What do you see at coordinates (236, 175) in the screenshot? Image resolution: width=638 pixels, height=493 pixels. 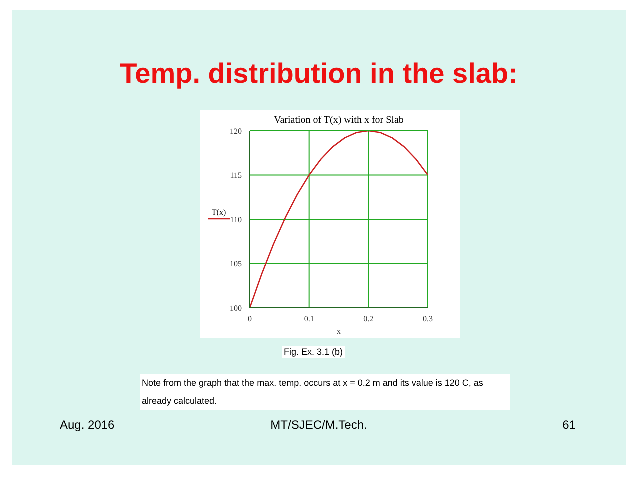 I see `y-tick-label: 115` at bounding box center [236, 175].